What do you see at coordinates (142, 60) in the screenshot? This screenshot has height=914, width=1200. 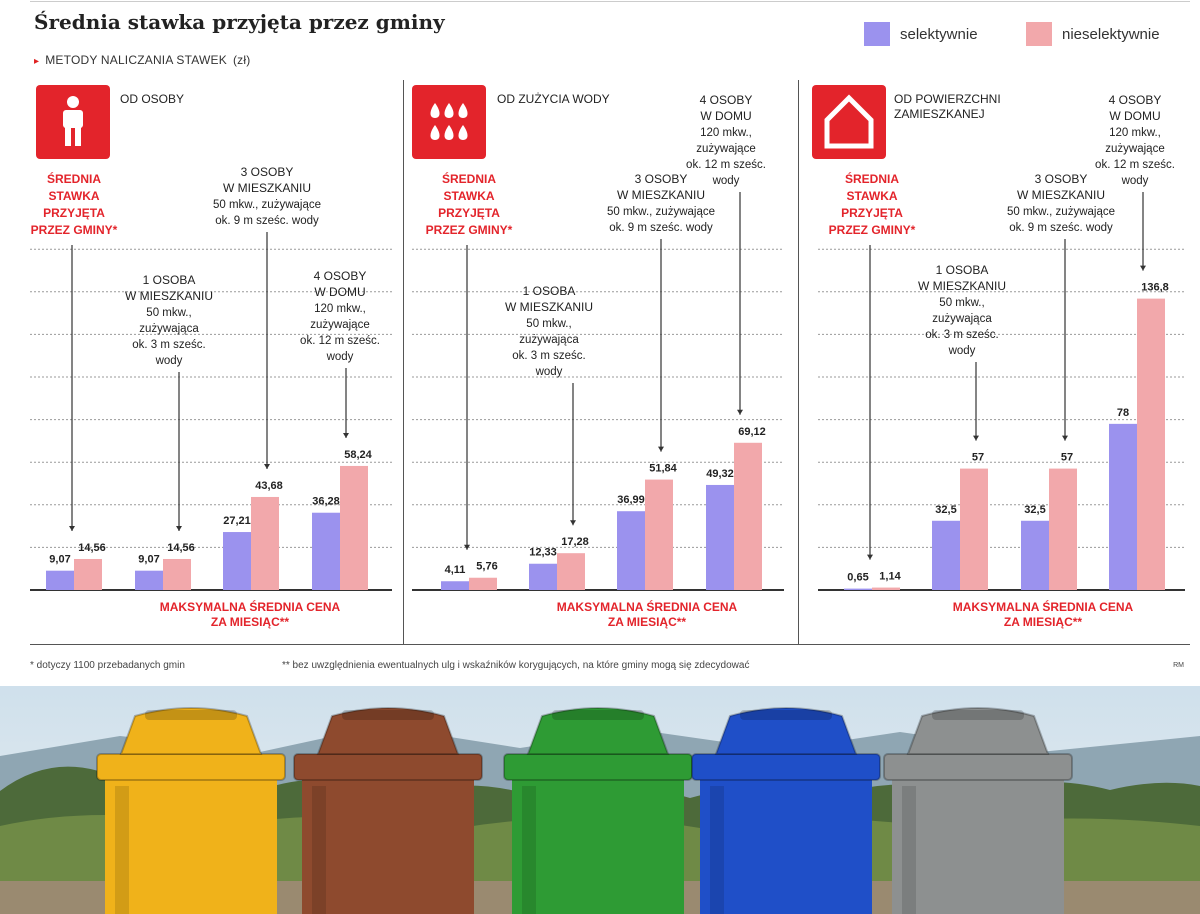 I see `subtitle: ▸ METODY NALICZANIA STAWEK (zł)` at bounding box center [142, 60].